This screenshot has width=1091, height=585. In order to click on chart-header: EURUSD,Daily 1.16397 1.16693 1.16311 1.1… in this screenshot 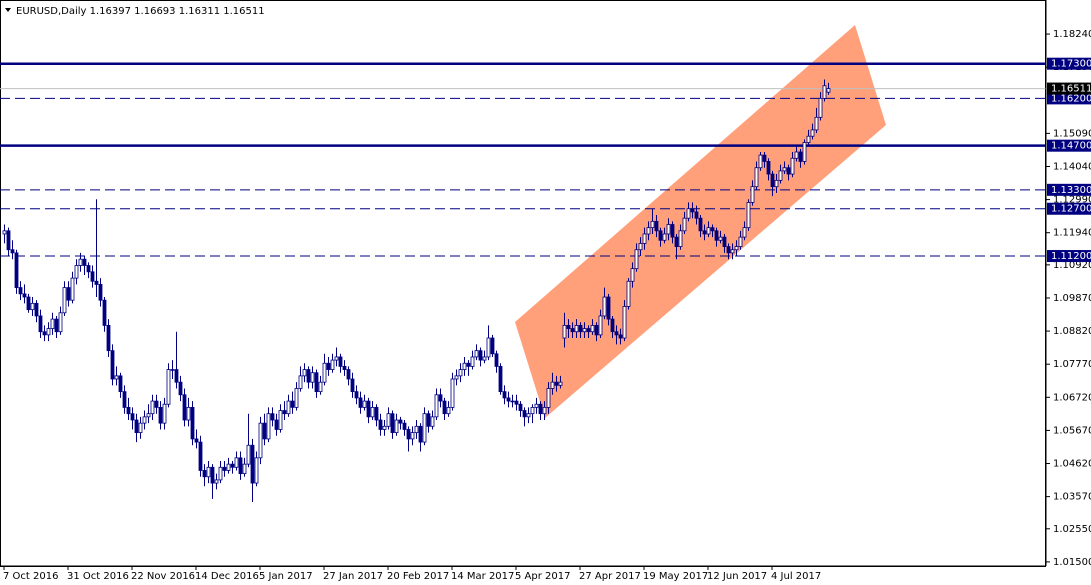, I will do `click(140, 11)`.